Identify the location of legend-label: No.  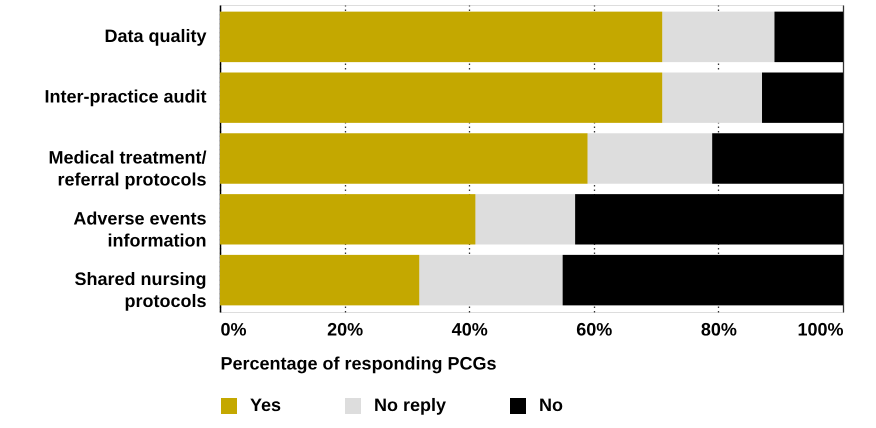
(551, 405).